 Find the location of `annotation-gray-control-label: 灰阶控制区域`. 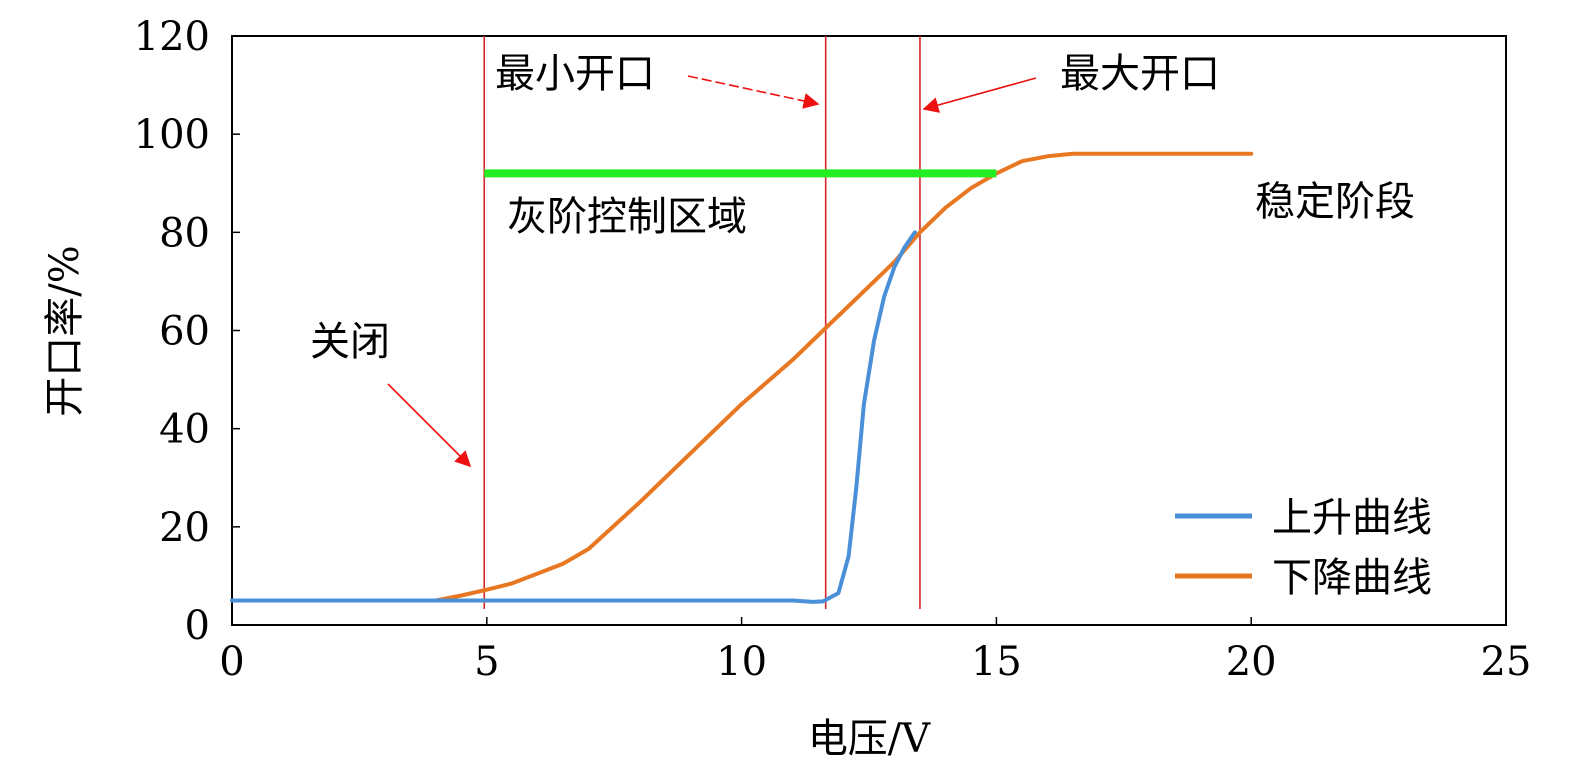

annotation-gray-control-label: 灰阶控制区域 is located at coordinates (627, 217).